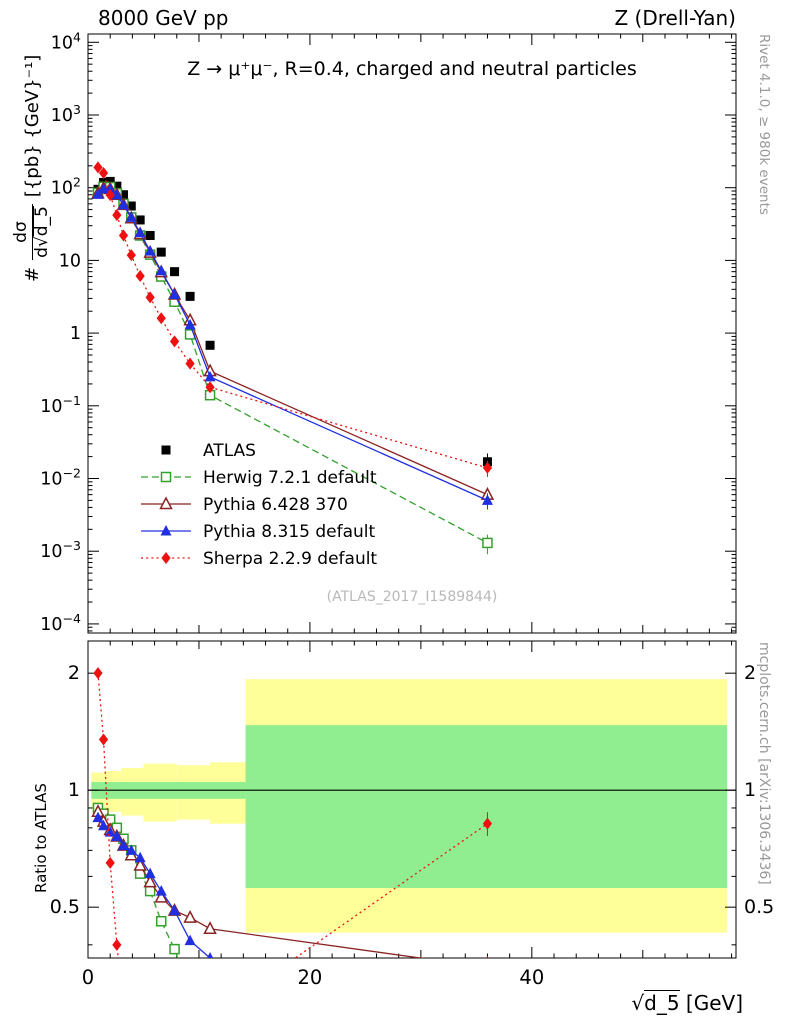  Describe the element at coordinates (60, 478) in the screenshot. I see `svg-text: 10⁻²` at that location.